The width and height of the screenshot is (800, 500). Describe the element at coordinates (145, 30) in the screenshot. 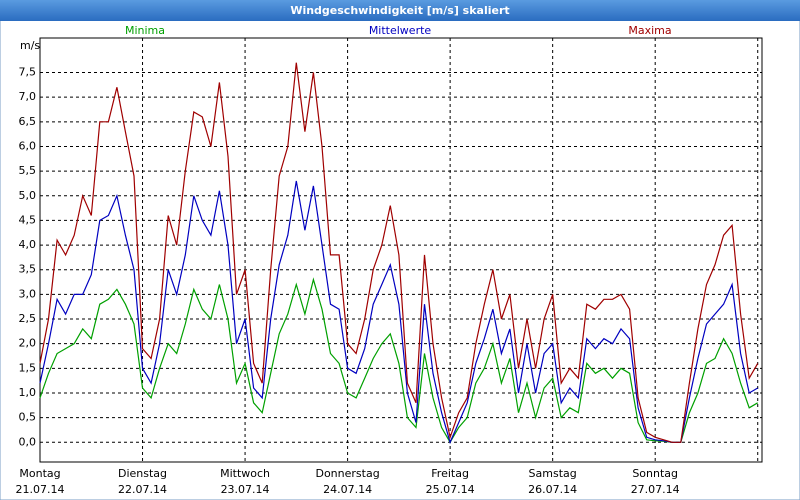

I see `legend-entry: Minima` at that location.